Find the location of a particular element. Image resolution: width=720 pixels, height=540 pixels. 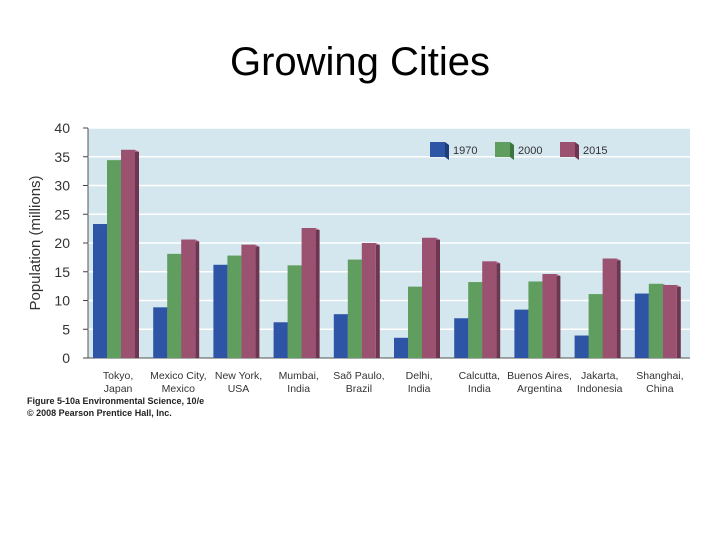

figure-caption: Figure 5-10a Environmental Science, 10/e is located at coordinates (116, 401).